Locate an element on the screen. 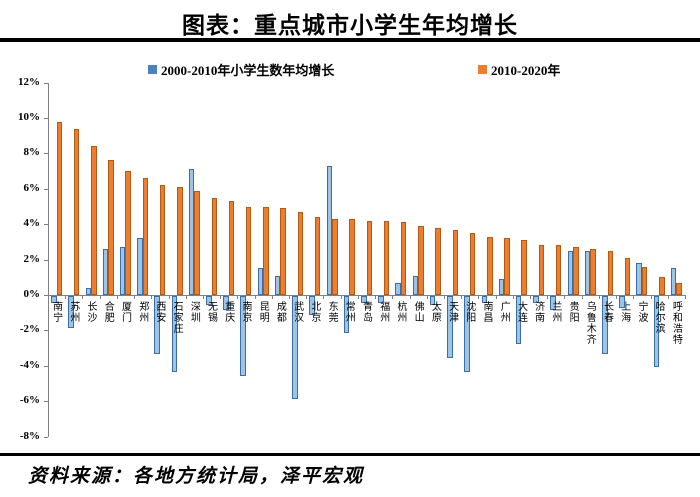 The height and width of the screenshot is (497, 700). bar-2000-2010-南京 is located at coordinates (243, 336).